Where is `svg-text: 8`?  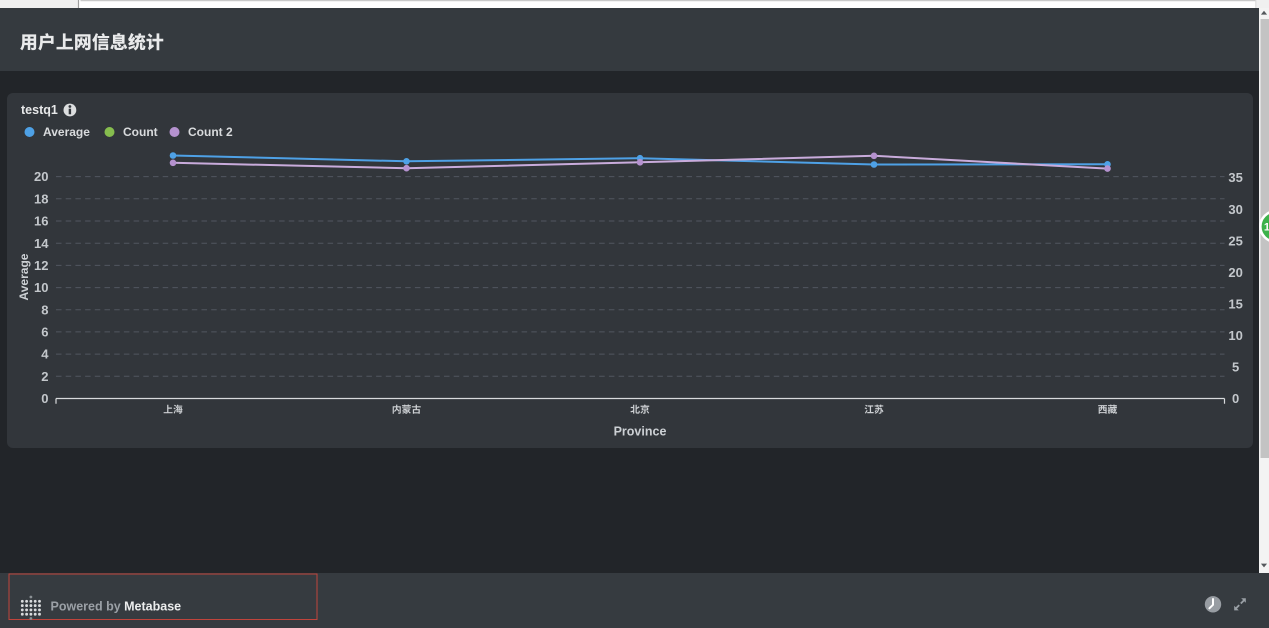
svg-text: 8 is located at coordinates (44, 309).